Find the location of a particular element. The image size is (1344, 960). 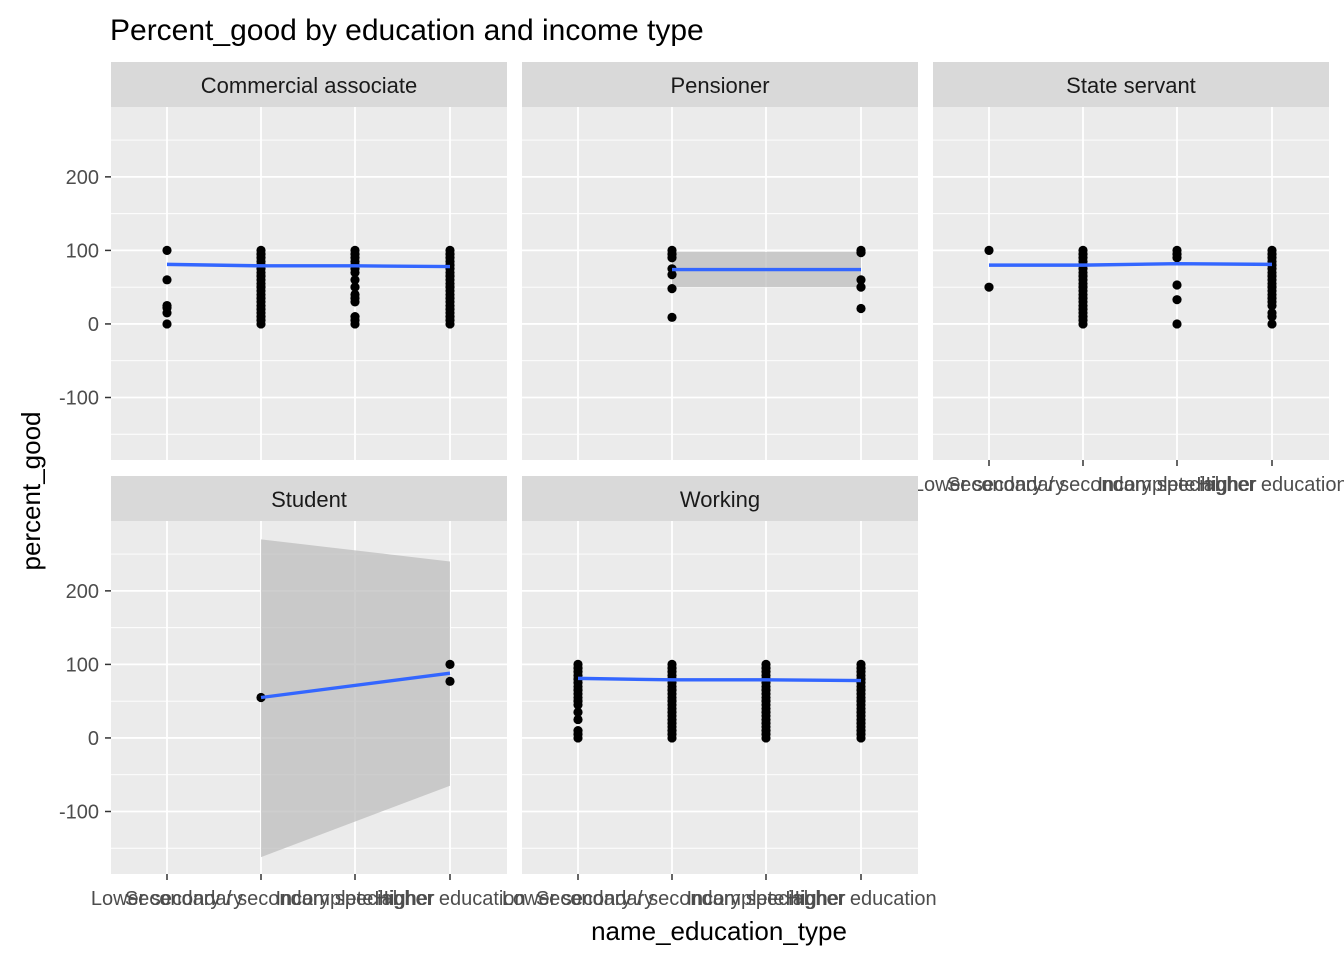

facet-panel: Pensioner is located at coordinates (720, 261).